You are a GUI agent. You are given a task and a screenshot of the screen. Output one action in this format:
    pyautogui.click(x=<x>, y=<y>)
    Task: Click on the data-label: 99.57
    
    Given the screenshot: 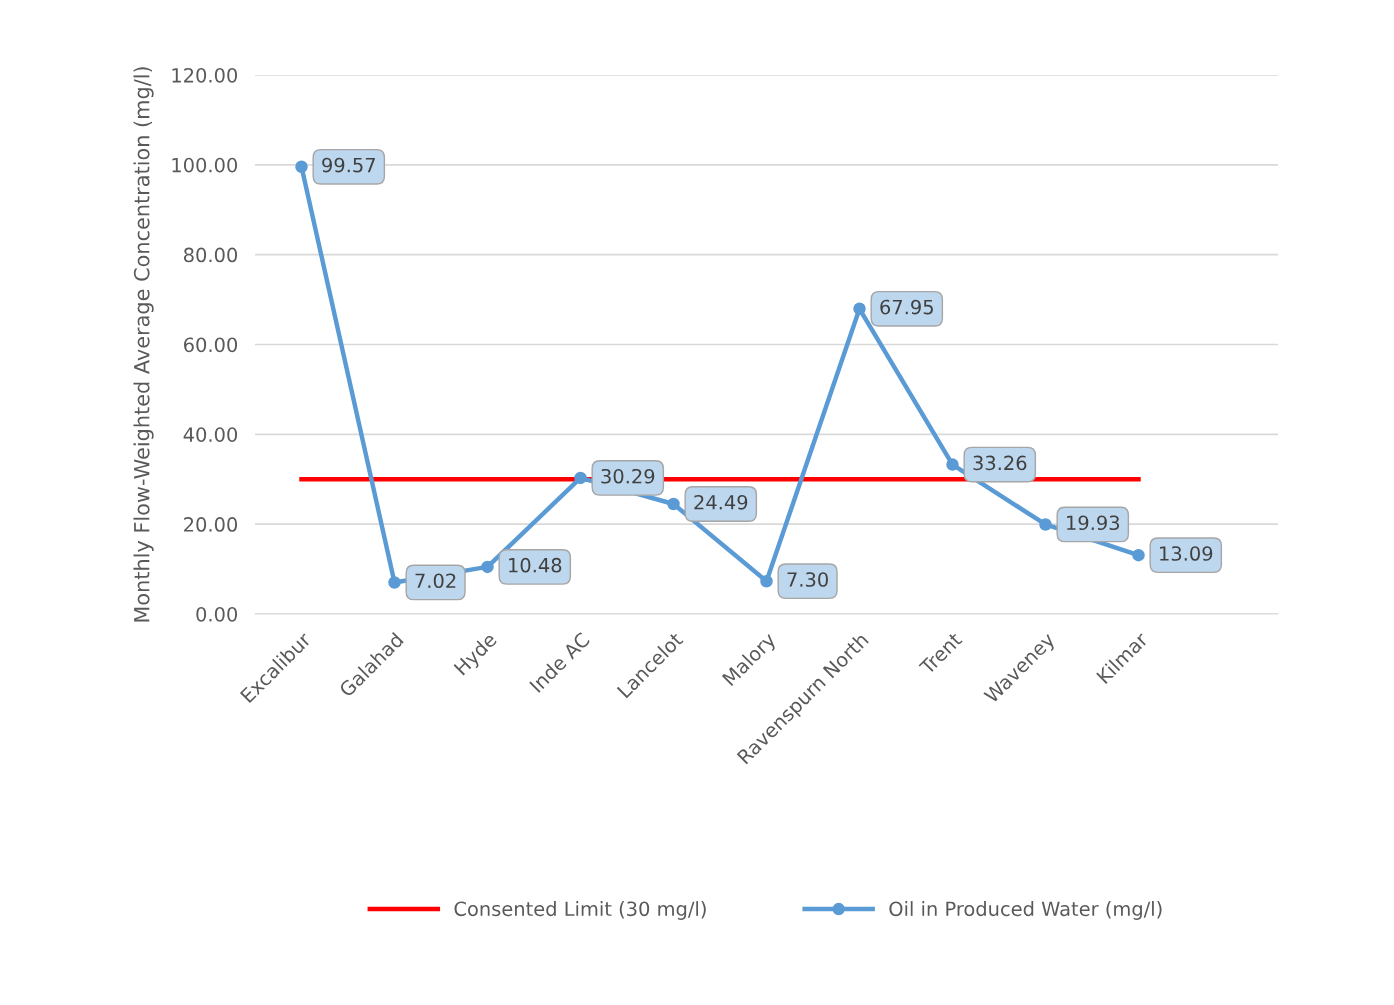 What is the action you would take?
    pyautogui.click(x=348, y=165)
    